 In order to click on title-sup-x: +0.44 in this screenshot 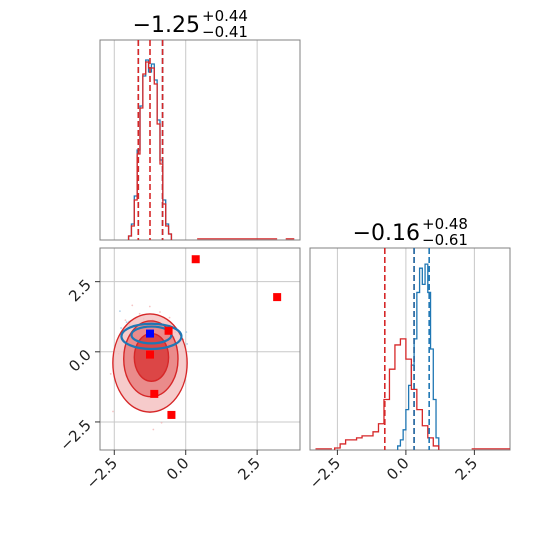, I will do `click(225, 16)`.